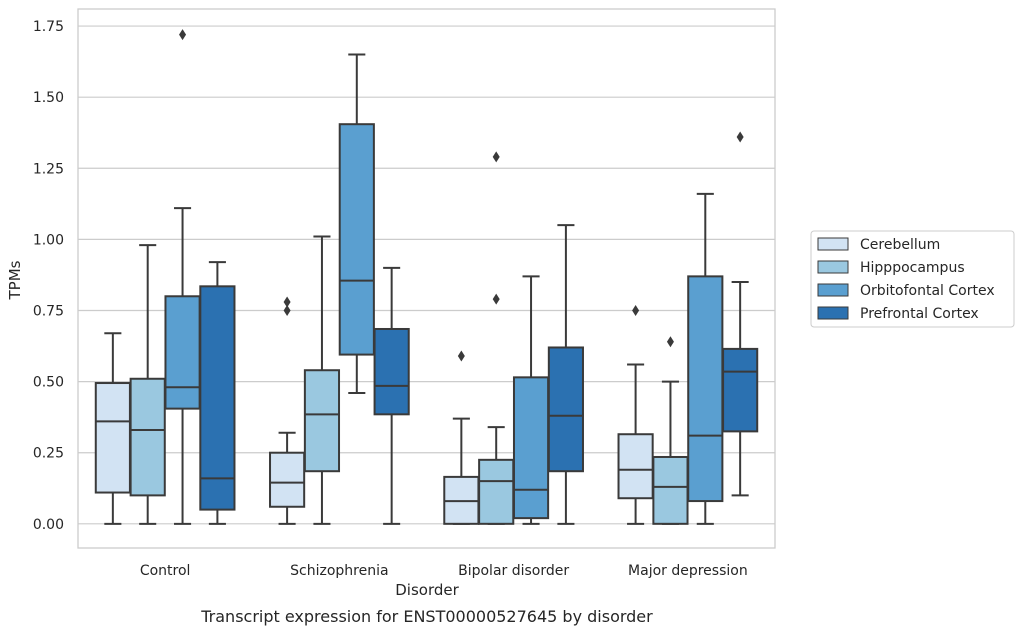 Image resolution: width=1023 pixels, height=634 pixels. I want to click on y-tick-label: 0.75, so click(48, 311).